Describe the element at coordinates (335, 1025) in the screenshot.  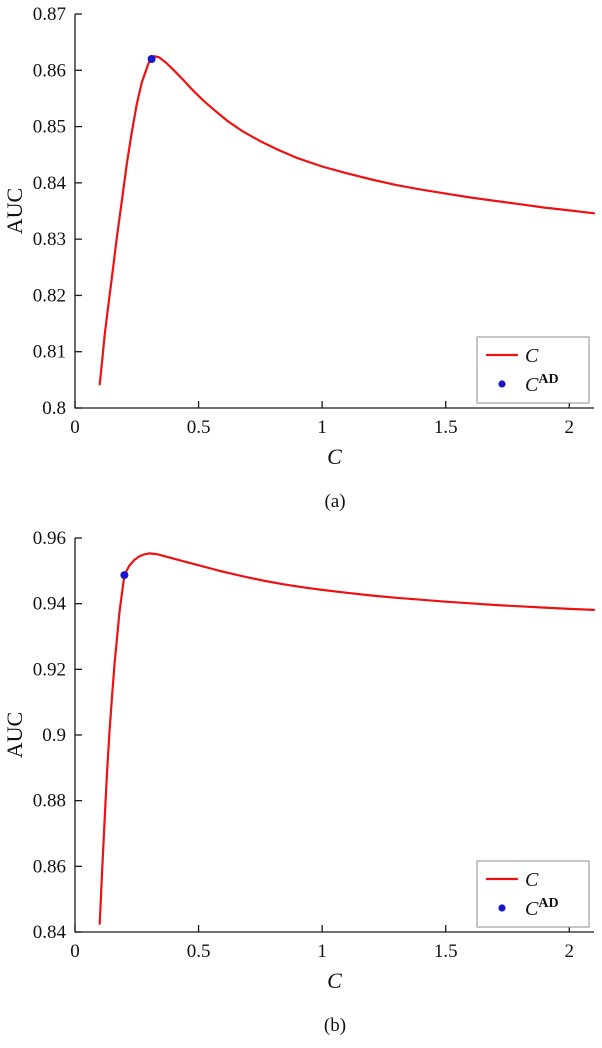
I see `chart-b-caption: (b)` at that location.